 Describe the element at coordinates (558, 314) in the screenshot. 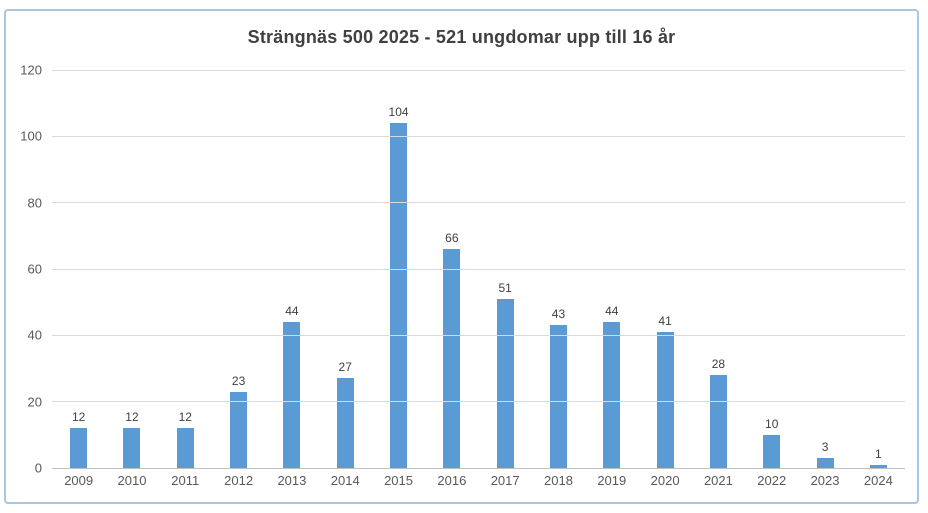

I see `bar-value-label-2018: 43` at that location.